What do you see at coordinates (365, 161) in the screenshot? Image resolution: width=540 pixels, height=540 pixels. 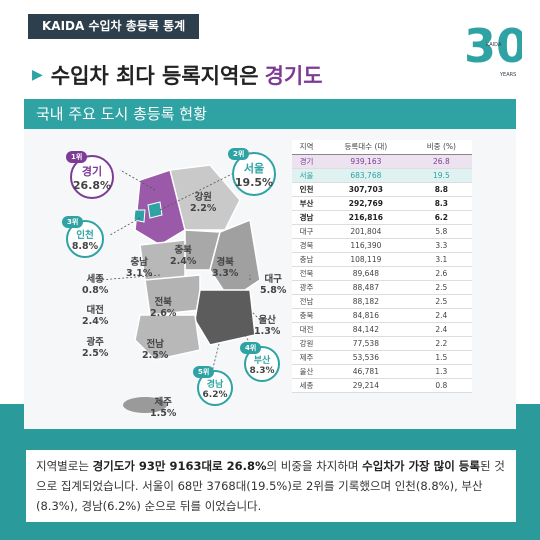 I see `cell-count: 939,163` at bounding box center [365, 161].